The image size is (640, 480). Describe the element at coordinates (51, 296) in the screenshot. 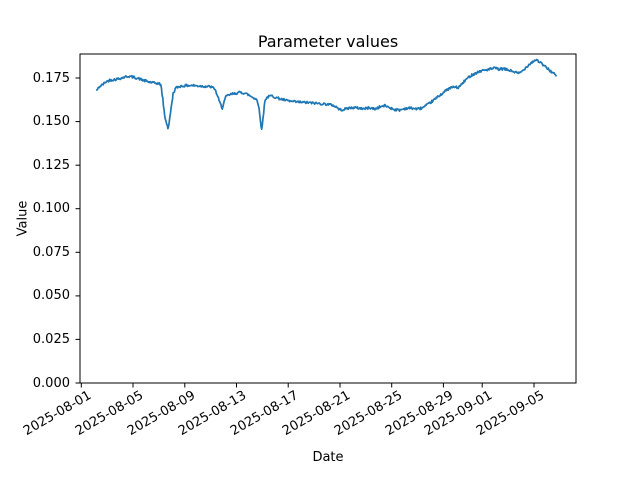

I see `y-tick-label: 0.050` at that location.